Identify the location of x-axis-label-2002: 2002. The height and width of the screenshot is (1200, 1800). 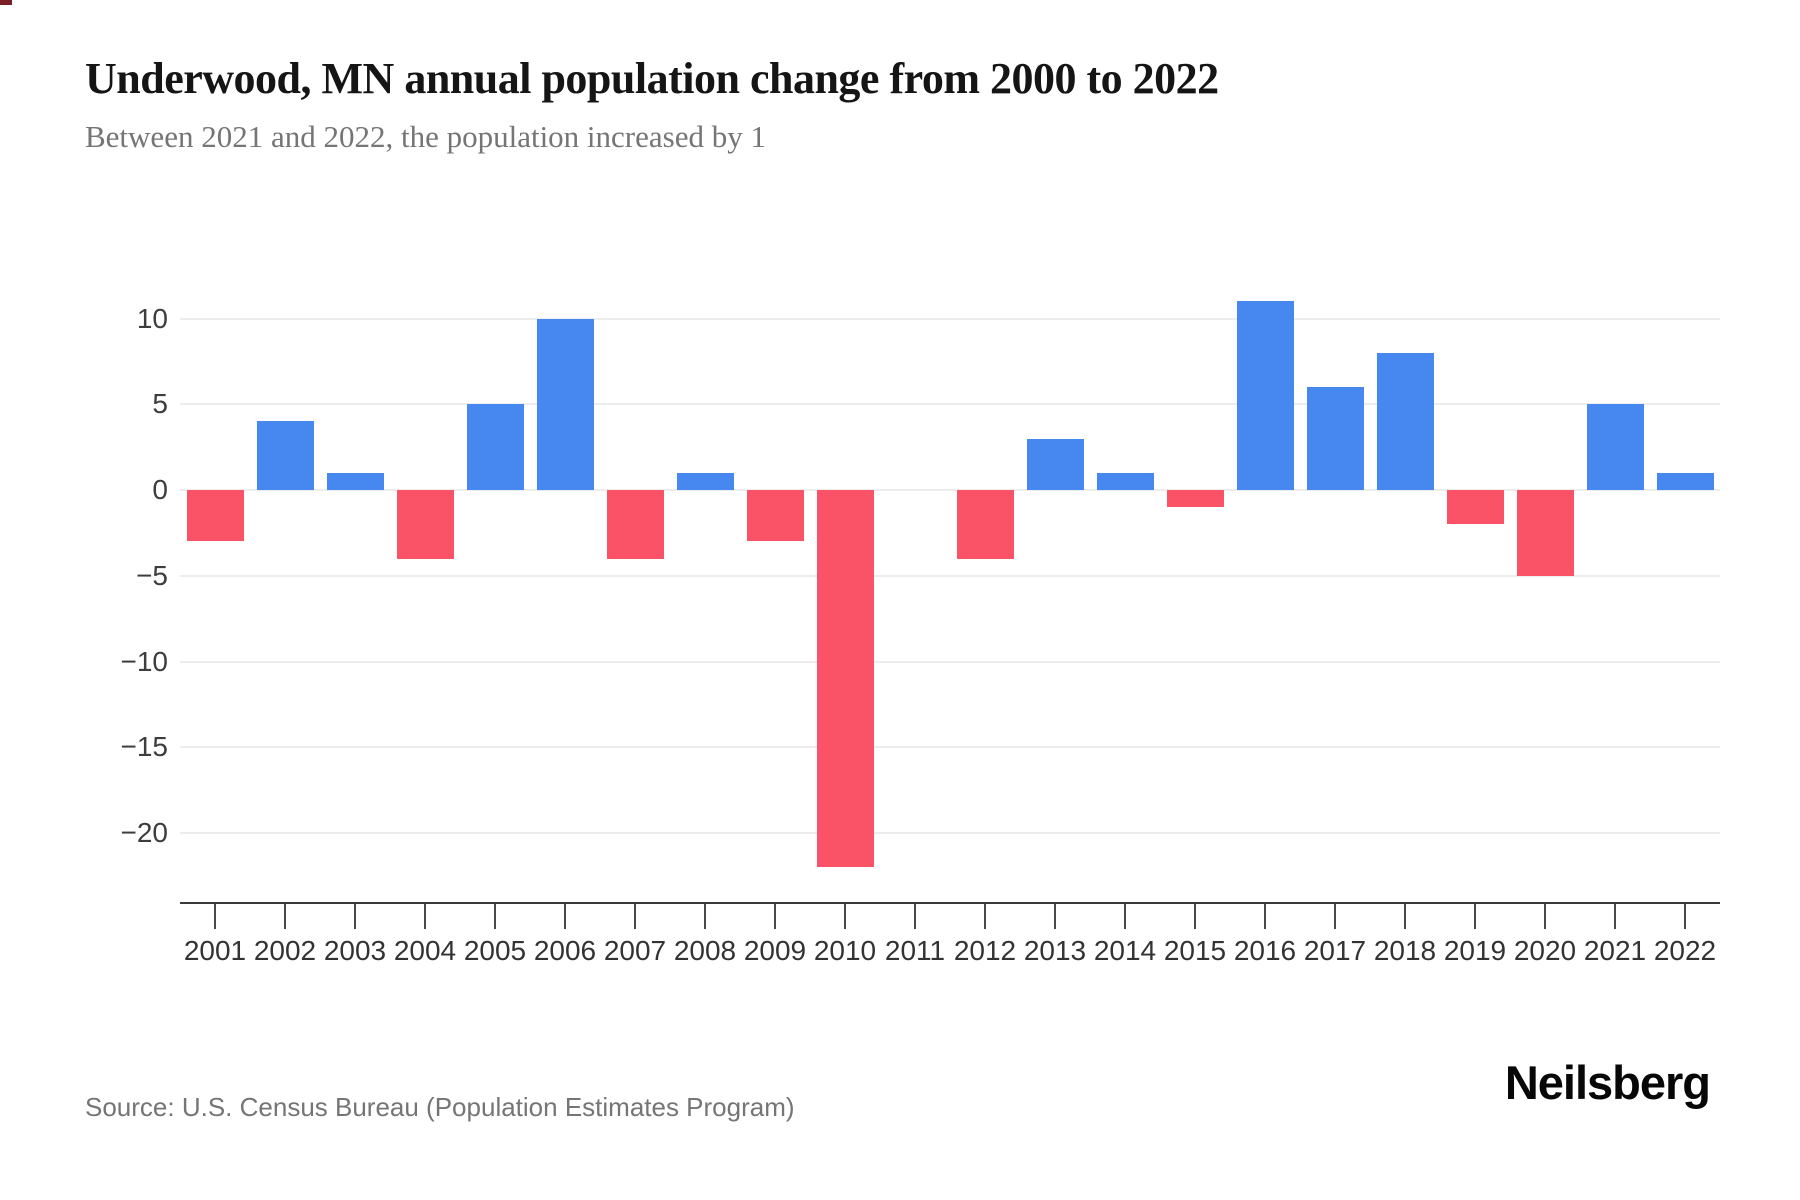
(285, 950).